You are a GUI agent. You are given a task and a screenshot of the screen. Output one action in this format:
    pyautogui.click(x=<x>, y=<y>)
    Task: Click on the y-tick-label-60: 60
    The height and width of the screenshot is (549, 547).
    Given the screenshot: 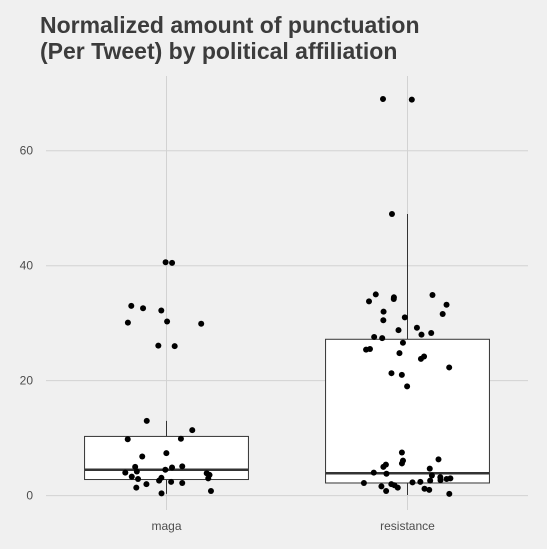 What is the action you would take?
    pyautogui.click(x=27, y=151)
    